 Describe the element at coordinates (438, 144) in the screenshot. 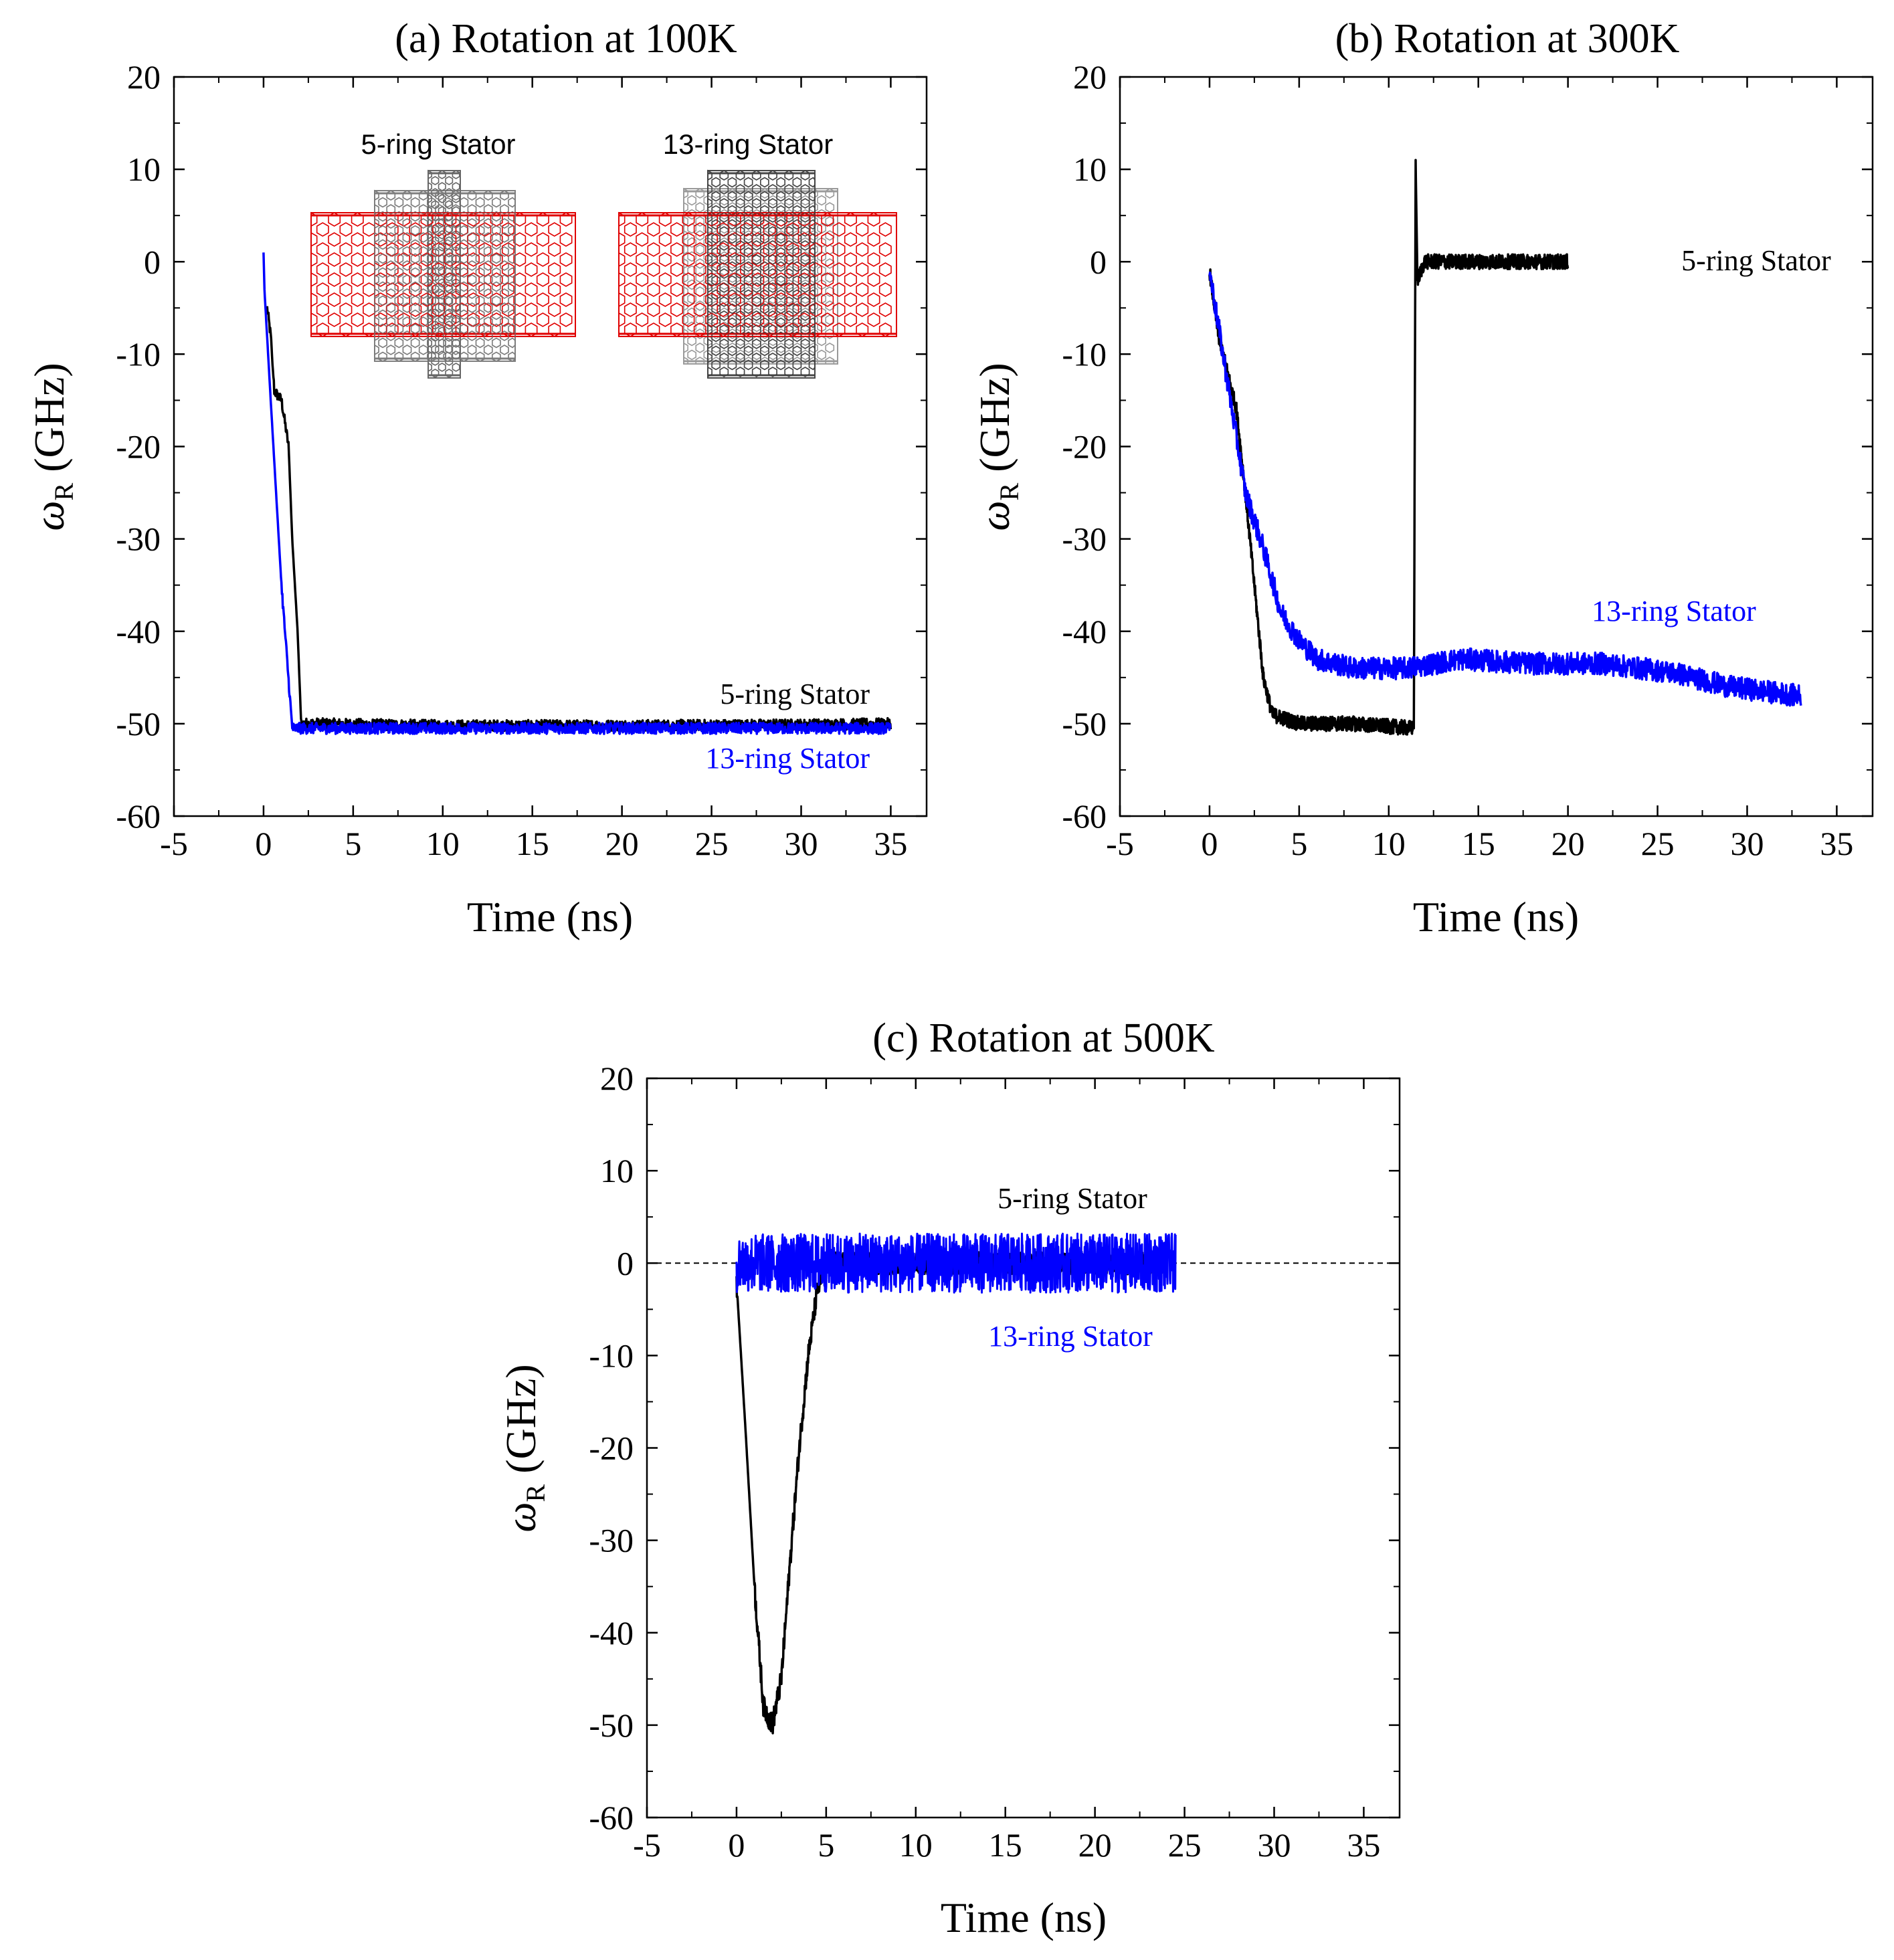

I see `inset-label-5-ring: 5-ring Stator` at that location.